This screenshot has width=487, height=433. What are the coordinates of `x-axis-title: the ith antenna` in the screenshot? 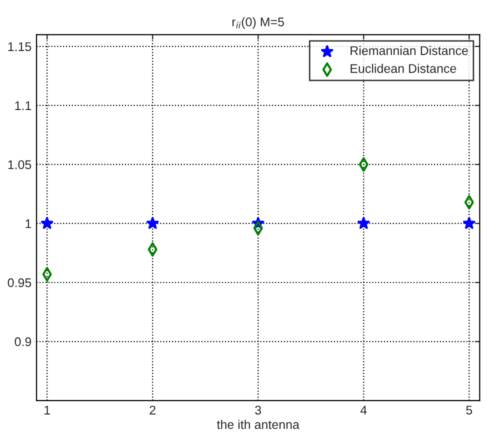 It's located at (258, 424).